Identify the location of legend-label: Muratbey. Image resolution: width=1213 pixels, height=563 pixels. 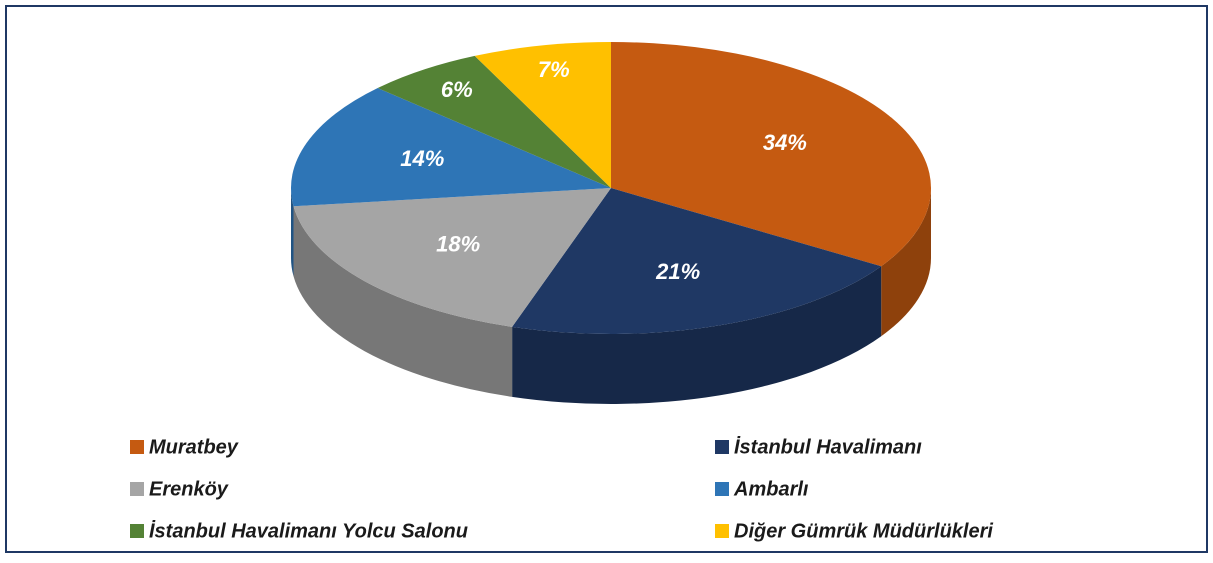
(194, 447).